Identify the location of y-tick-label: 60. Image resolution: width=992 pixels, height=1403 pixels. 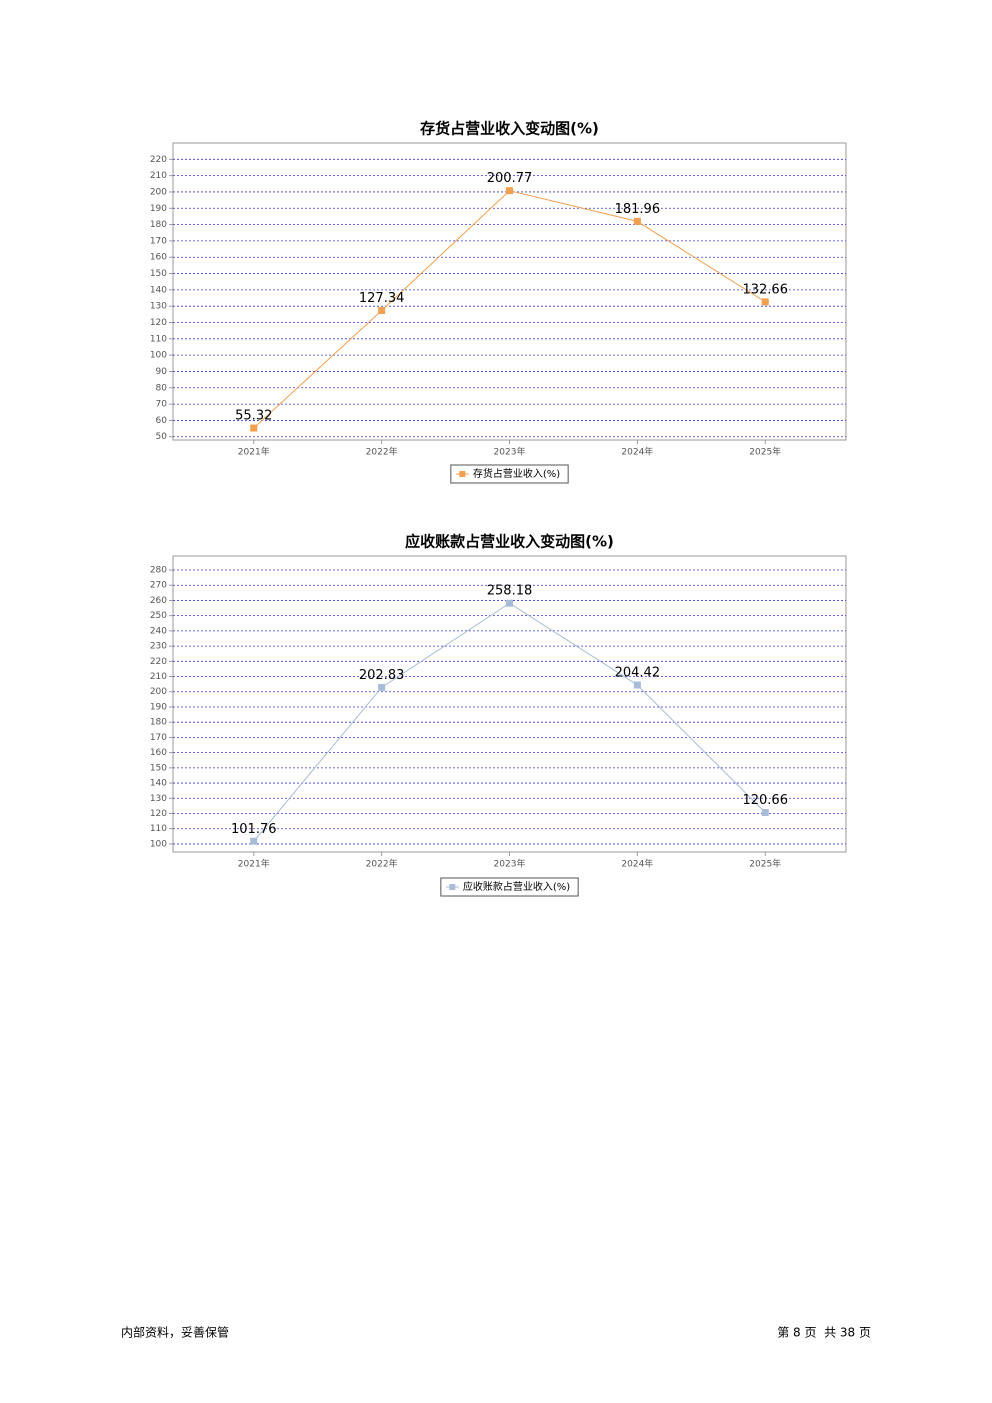
(162, 421).